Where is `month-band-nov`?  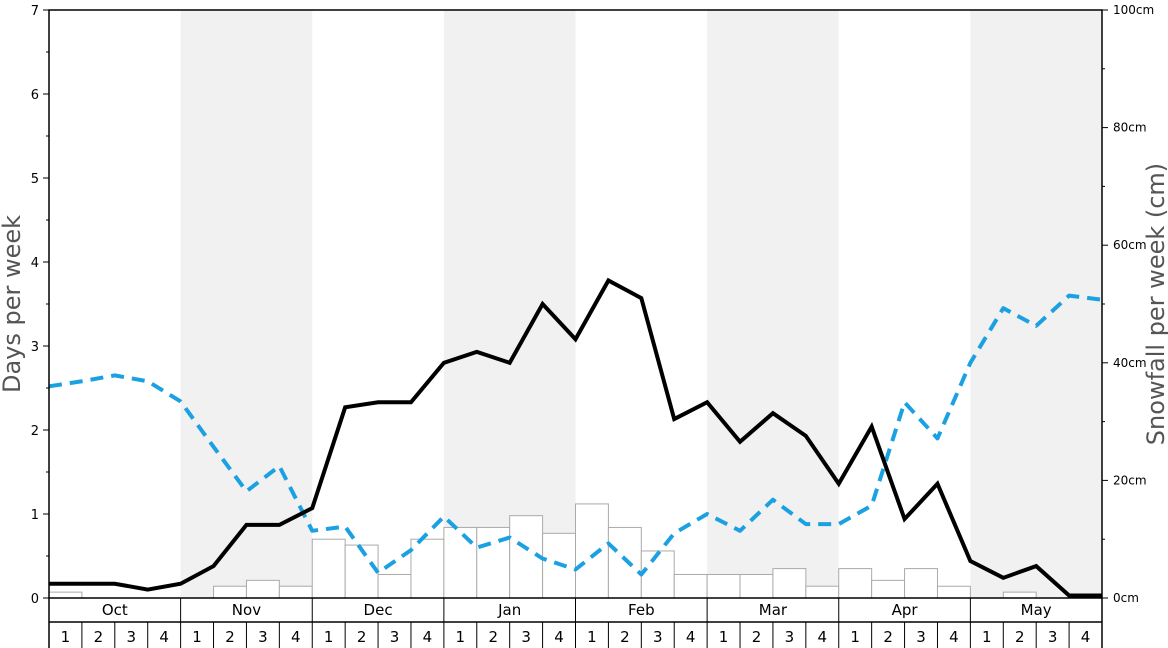 month-band-nov is located at coordinates (246, 304).